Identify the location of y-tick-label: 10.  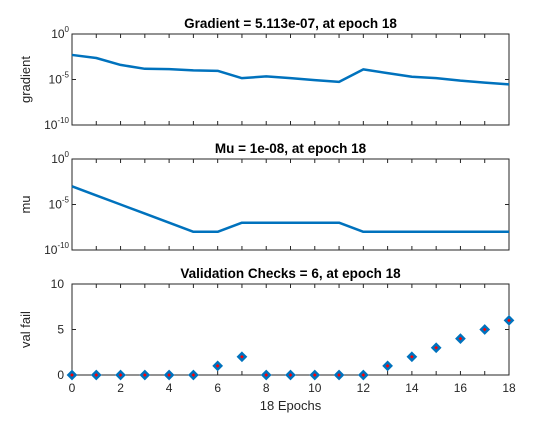
(58, 284).